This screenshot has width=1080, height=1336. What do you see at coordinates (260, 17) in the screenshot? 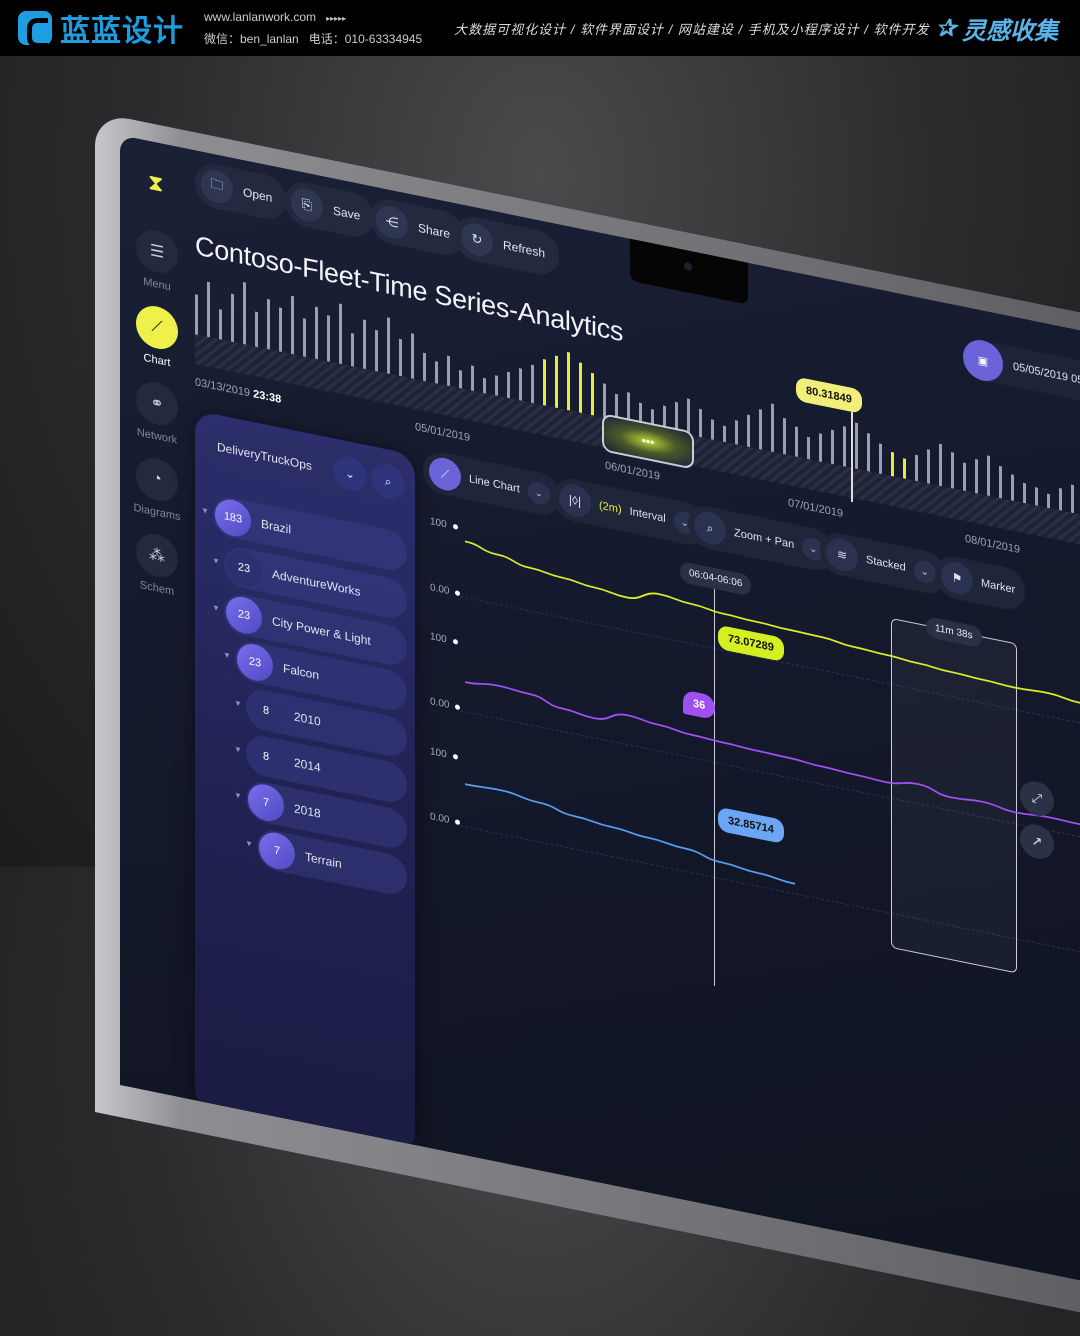
I see `site-url: www.lanlanwork.com` at bounding box center [260, 17].